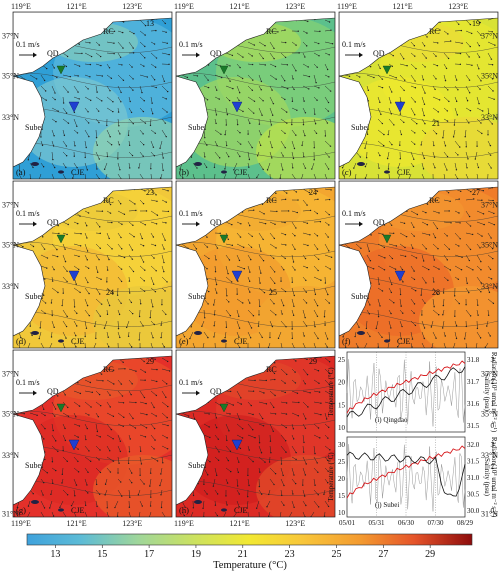  What do you see at coordinates (92, 433) in the screenshot?
I see `map-panel-g: (g) QD RC Subei CJE 0.1 m/s 29` at bounding box center [92, 433].